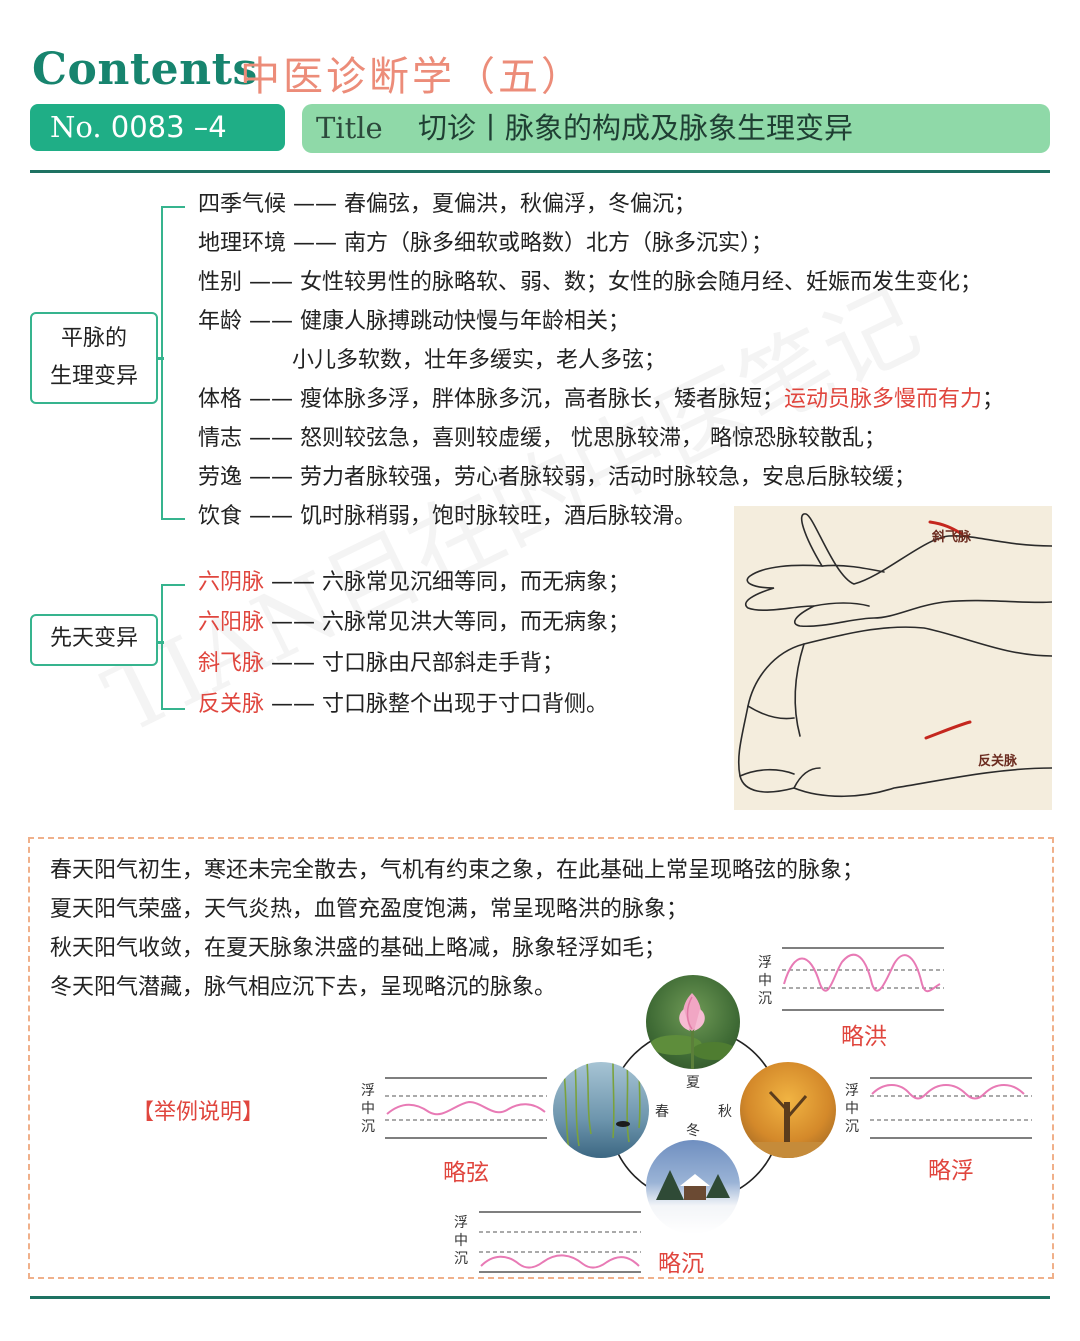 The height and width of the screenshot is (1341, 1080). What do you see at coordinates (161, 642) in the screenshot?
I see `congenital-bracket-tick` at bounding box center [161, 642].